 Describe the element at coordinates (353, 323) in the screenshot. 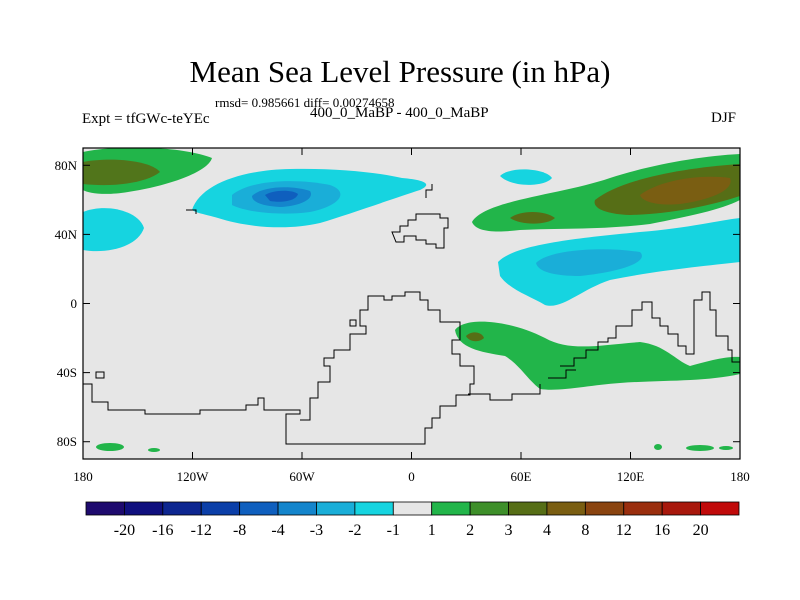

I see `coastline-island` at that location.